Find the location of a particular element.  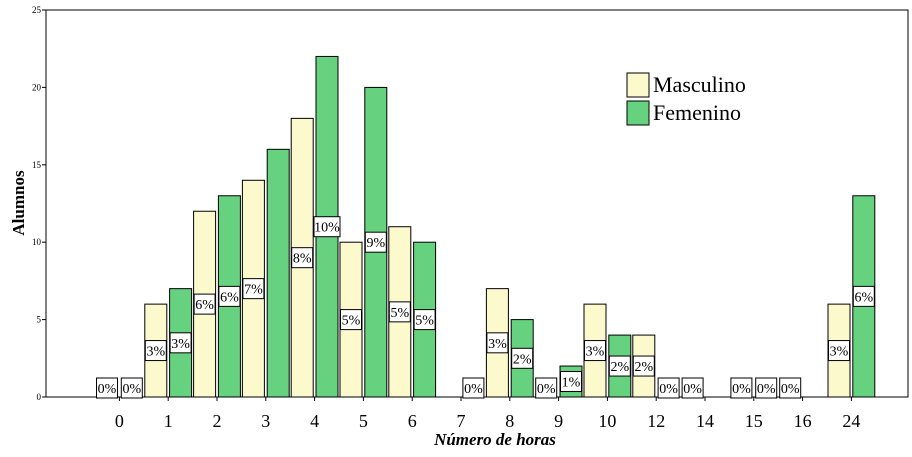

data-label-masculino-15: 0% is located at coordinates (741, 388).